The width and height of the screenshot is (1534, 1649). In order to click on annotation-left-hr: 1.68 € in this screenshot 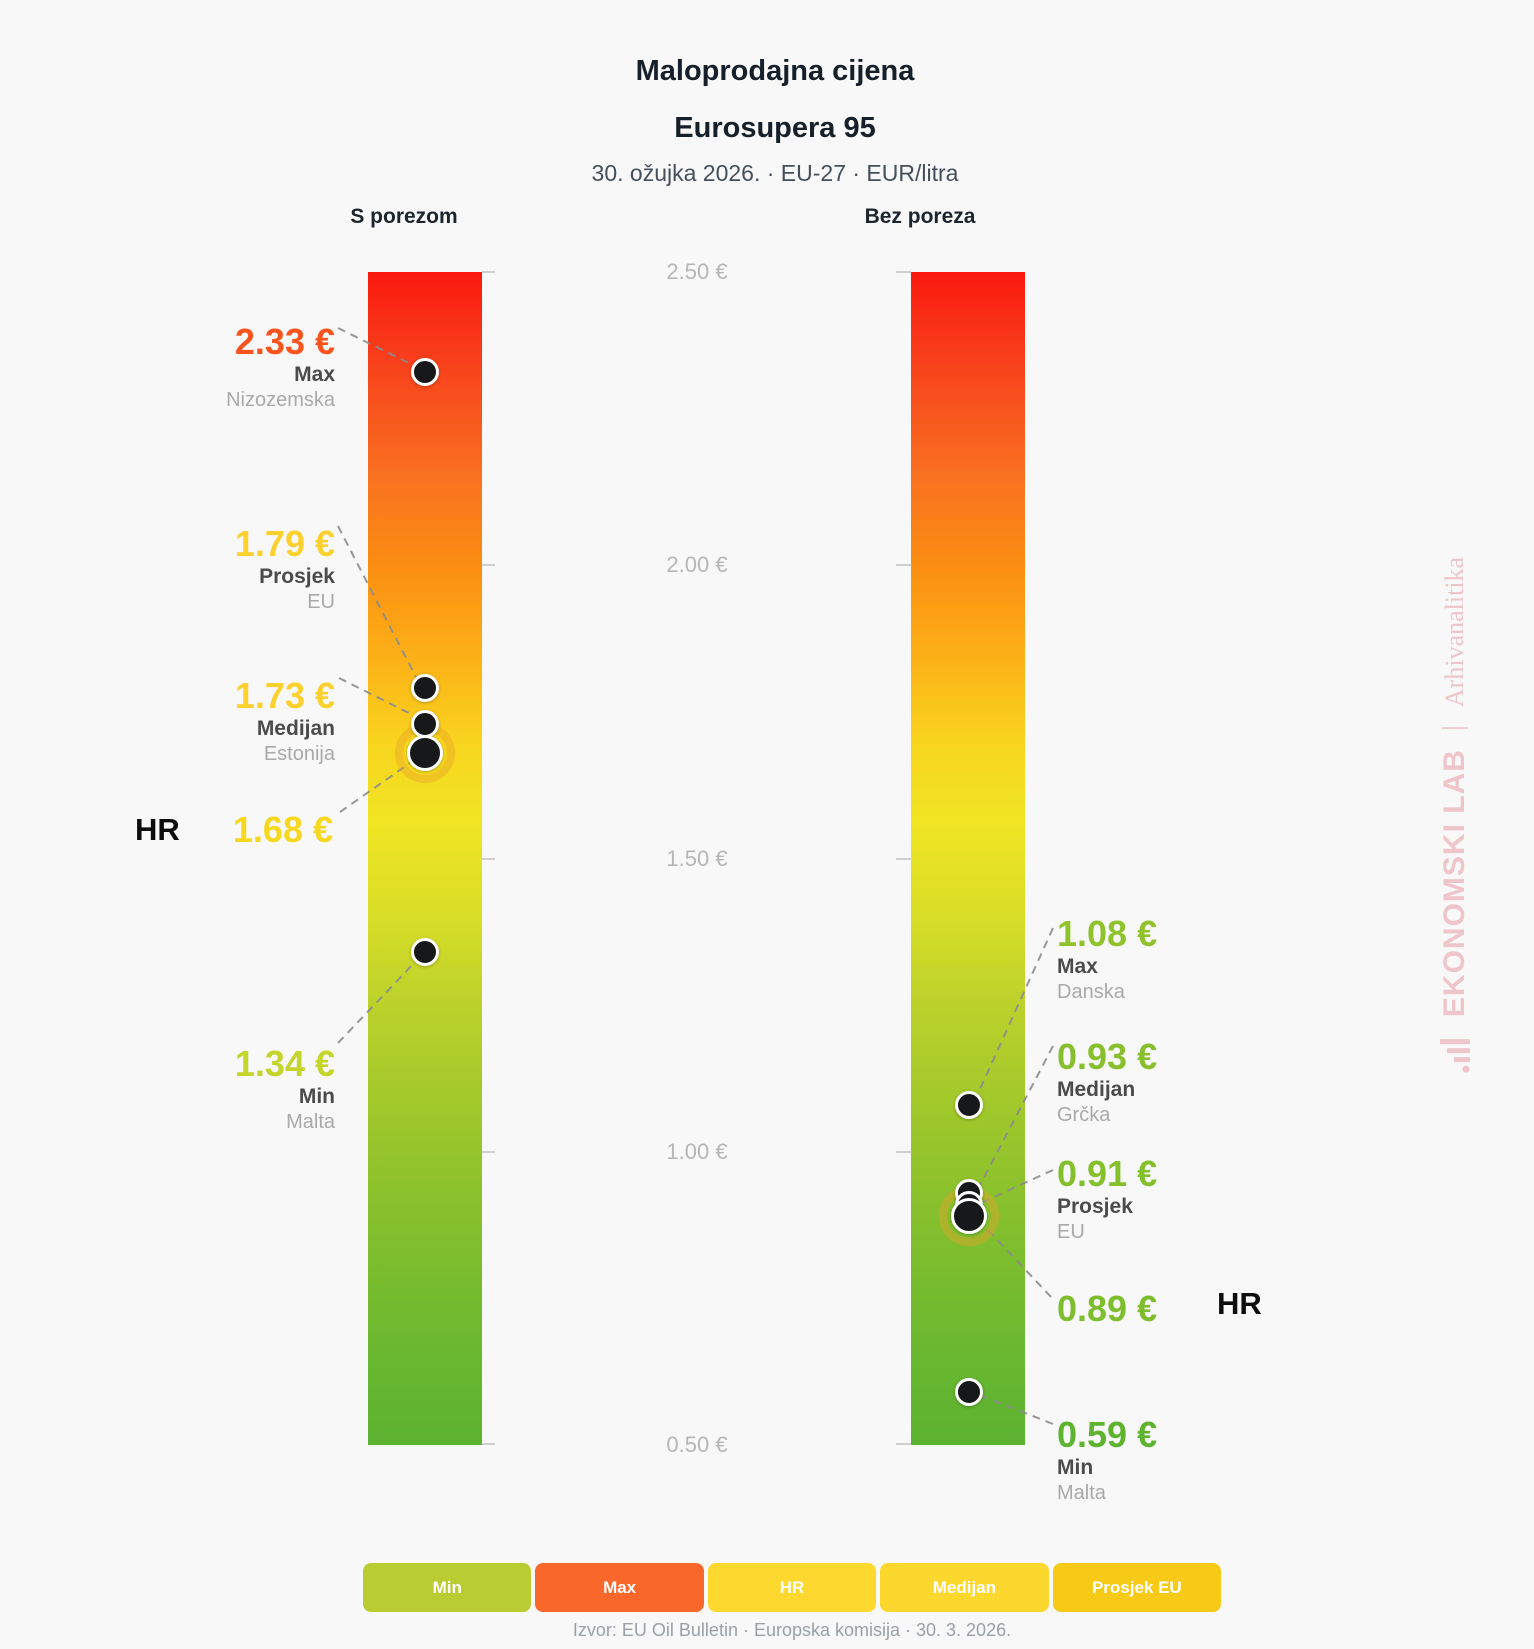, I will do `click(283, 830)`.